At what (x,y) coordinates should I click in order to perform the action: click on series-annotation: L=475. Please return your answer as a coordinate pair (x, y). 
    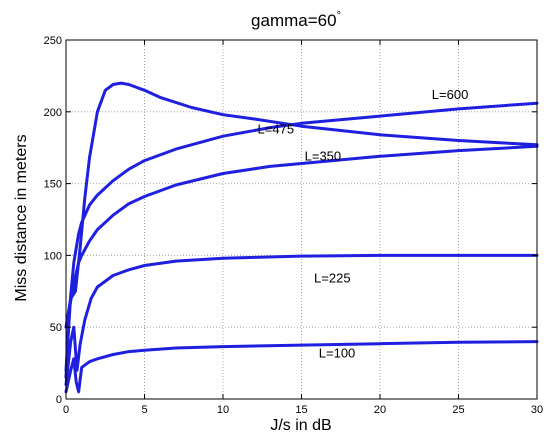
    Looking at the image, I should click on (276, 128).